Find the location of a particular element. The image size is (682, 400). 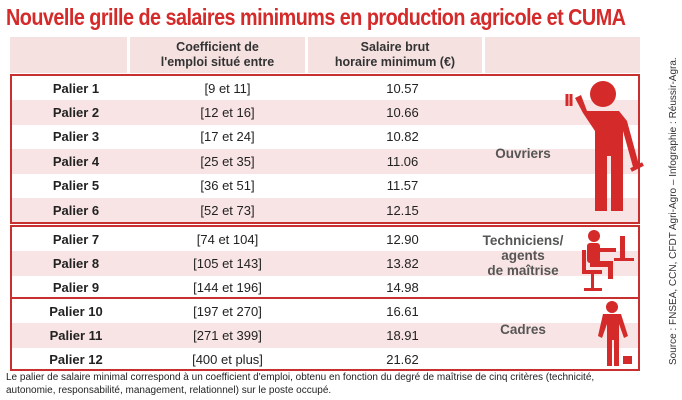

coef-cell: [9 et 11] is located at coordinates (227, 88).